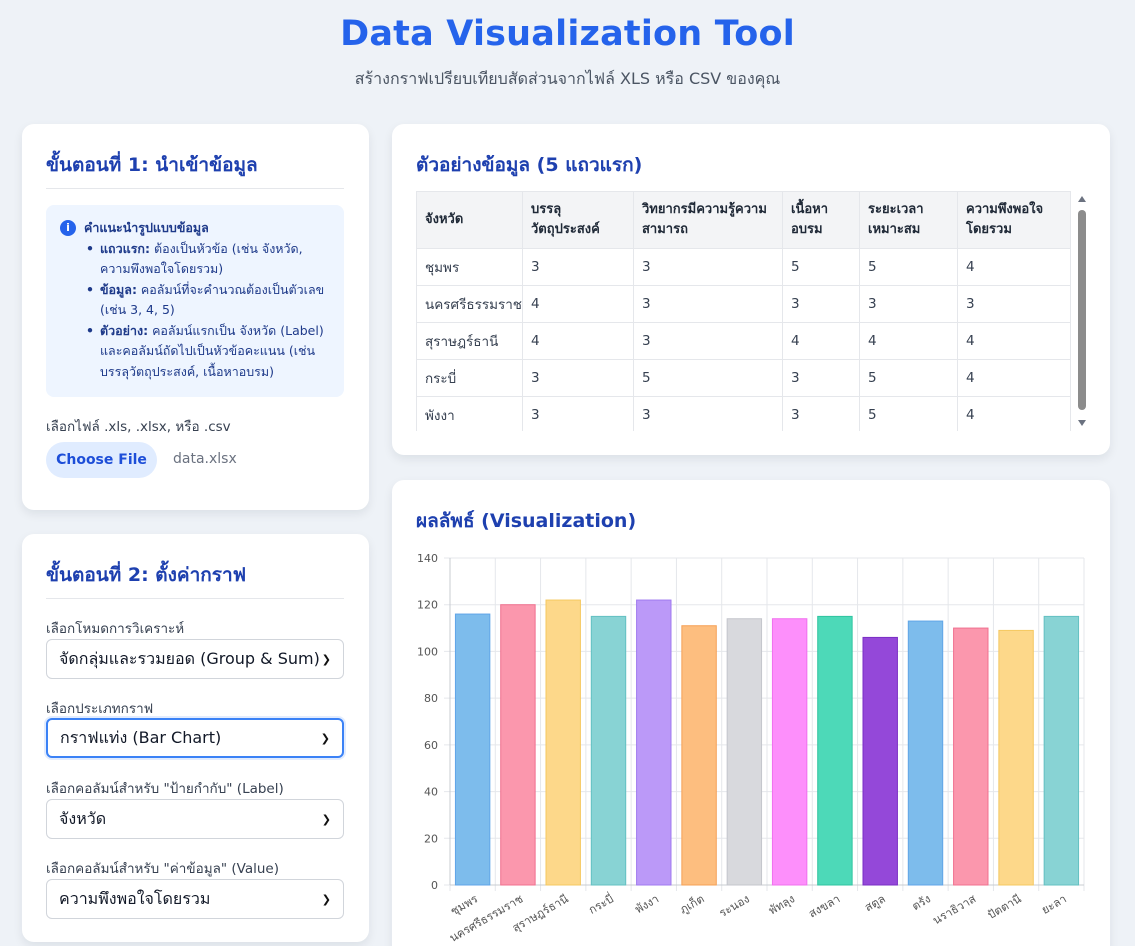 This screenshot has height=946, width=1135. I want to click on x-tick-label: ภูเก็ต, so click(692, 904).